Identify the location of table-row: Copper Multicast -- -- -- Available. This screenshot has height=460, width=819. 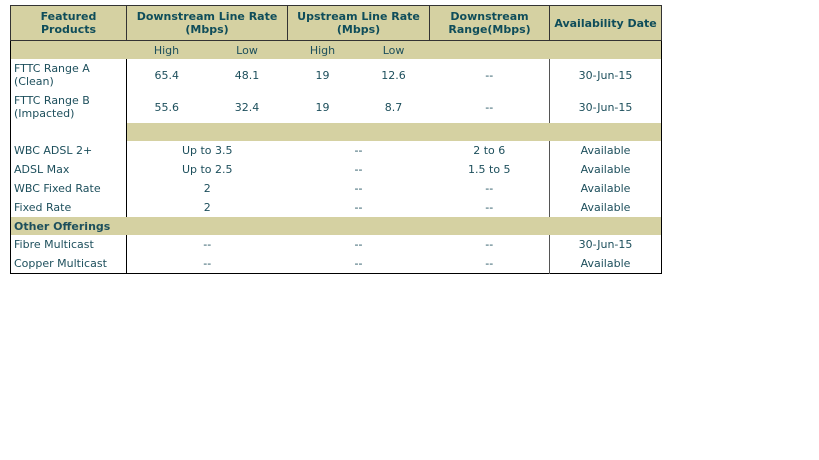
(336, 264).